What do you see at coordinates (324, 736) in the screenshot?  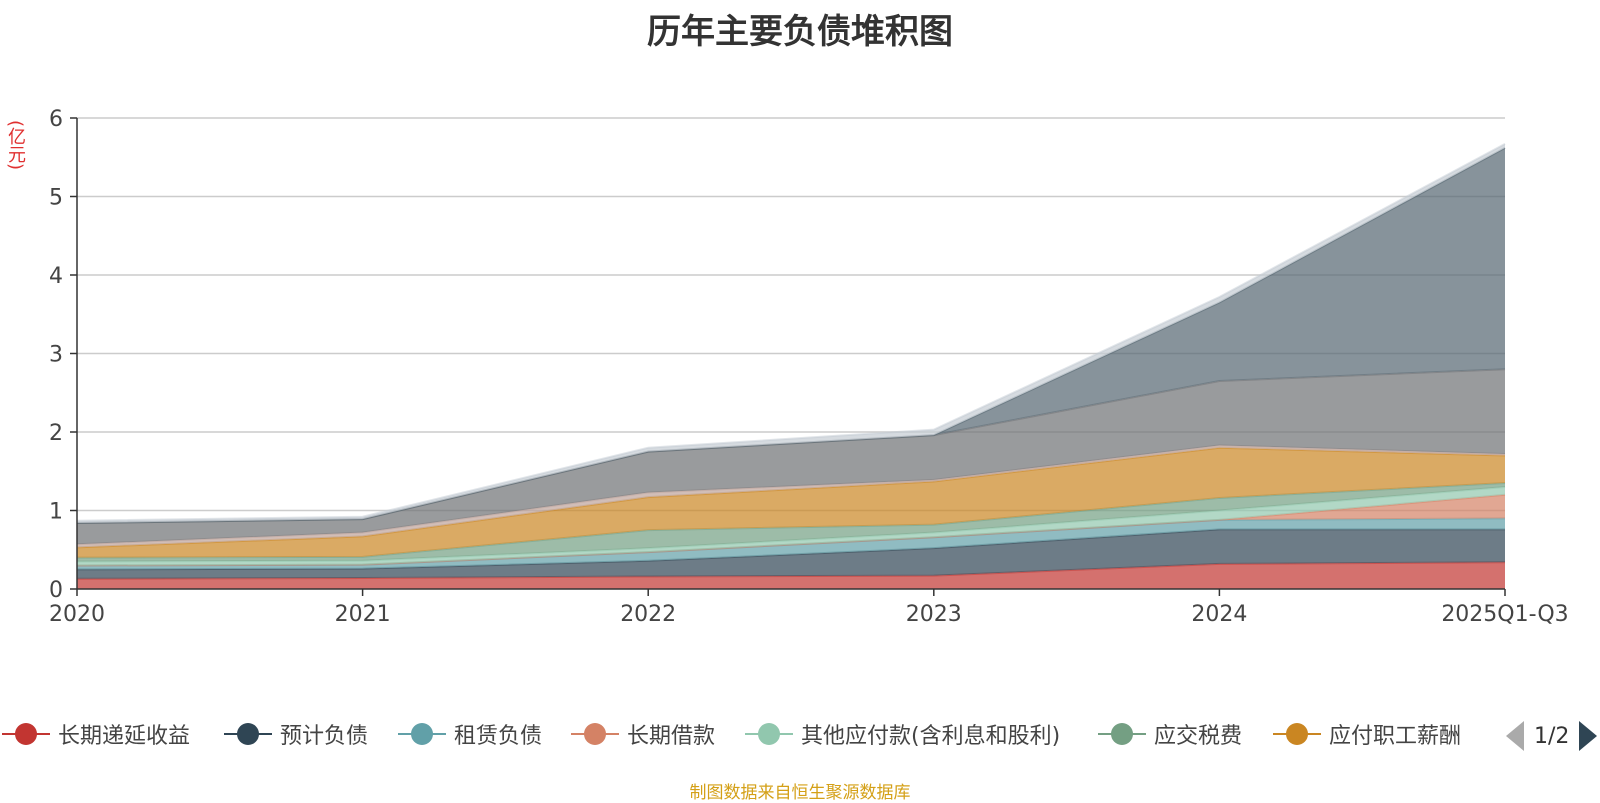 I see `legend-label: 预计负债` at bounding box center [324, 736].